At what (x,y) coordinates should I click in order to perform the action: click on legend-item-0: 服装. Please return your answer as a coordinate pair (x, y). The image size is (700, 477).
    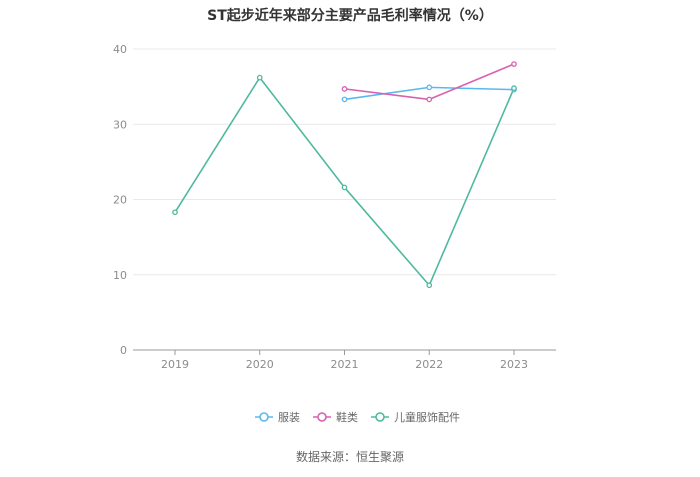
    Looking at the image, I should click on (277, 417).